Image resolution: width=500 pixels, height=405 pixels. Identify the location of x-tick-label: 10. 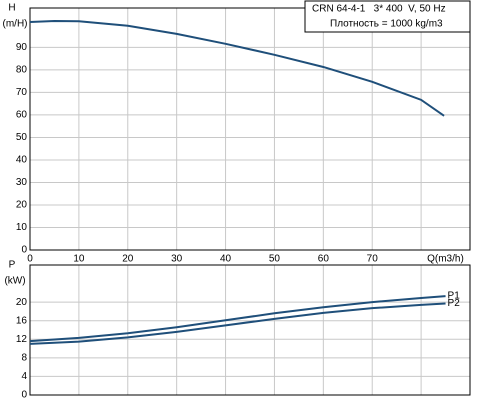
(79, 259).